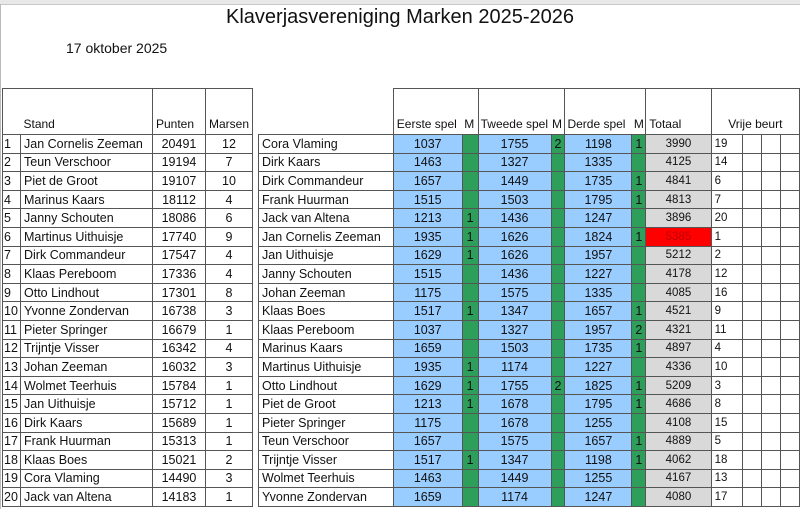 The width and height of the screenshot is (800, 509). What do you see at coordinates (678, 441) in the screenshot?
I see `totaal-cell: 4889` at bounding box center [678, 441].